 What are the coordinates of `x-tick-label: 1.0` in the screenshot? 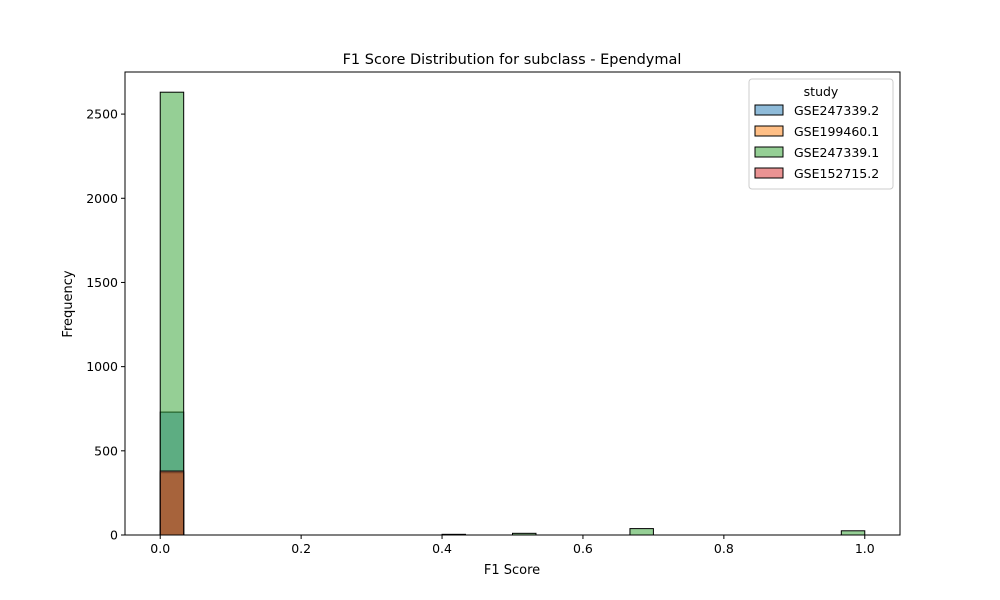 It's located at (865, 548).